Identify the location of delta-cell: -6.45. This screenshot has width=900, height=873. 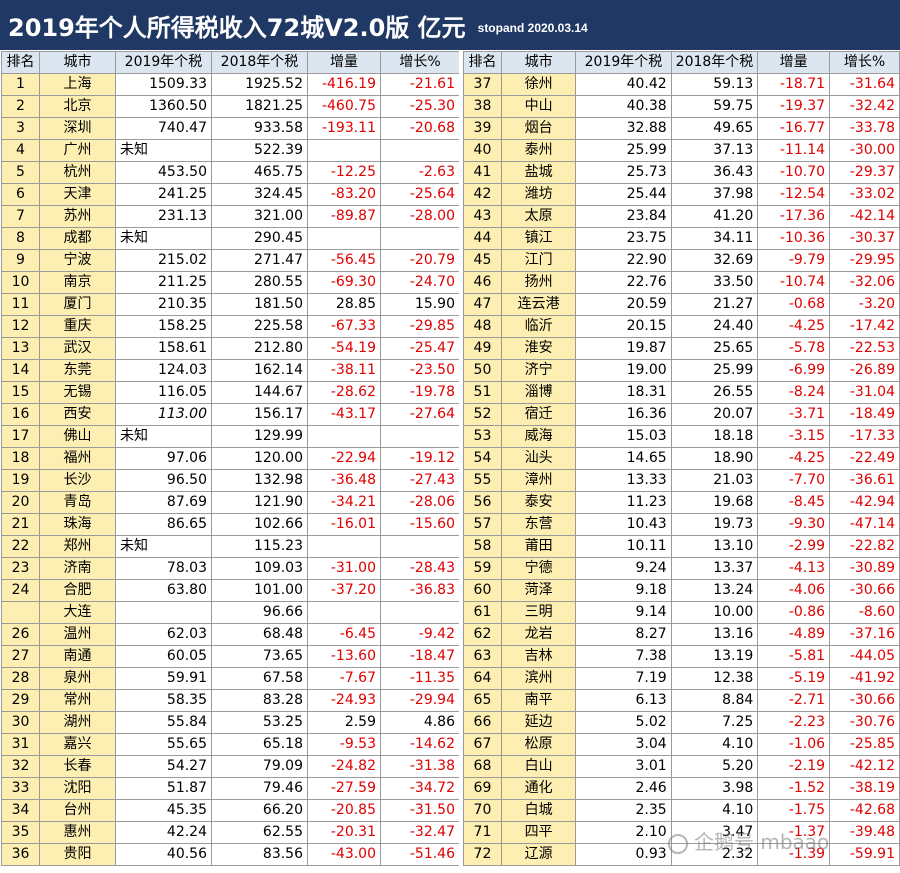
(344, 634).